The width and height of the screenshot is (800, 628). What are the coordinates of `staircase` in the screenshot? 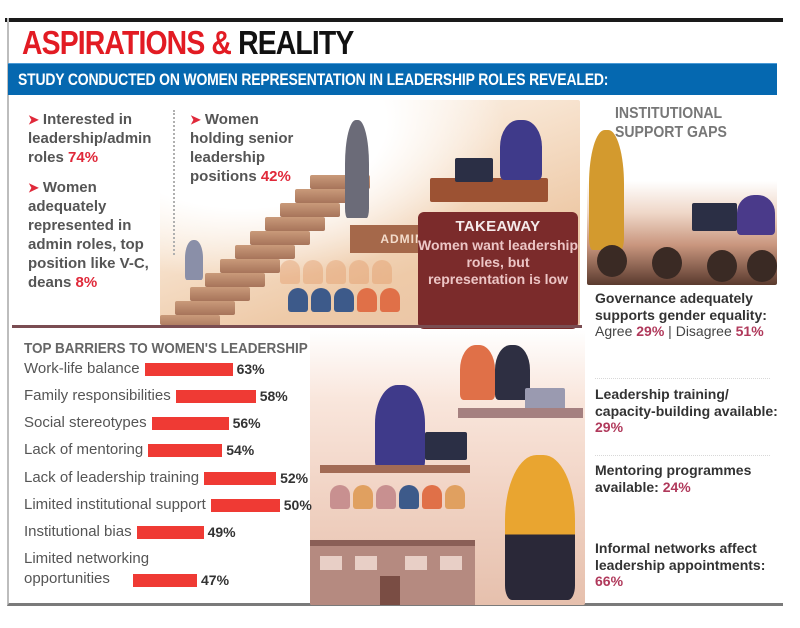 It's located at (290, 225).